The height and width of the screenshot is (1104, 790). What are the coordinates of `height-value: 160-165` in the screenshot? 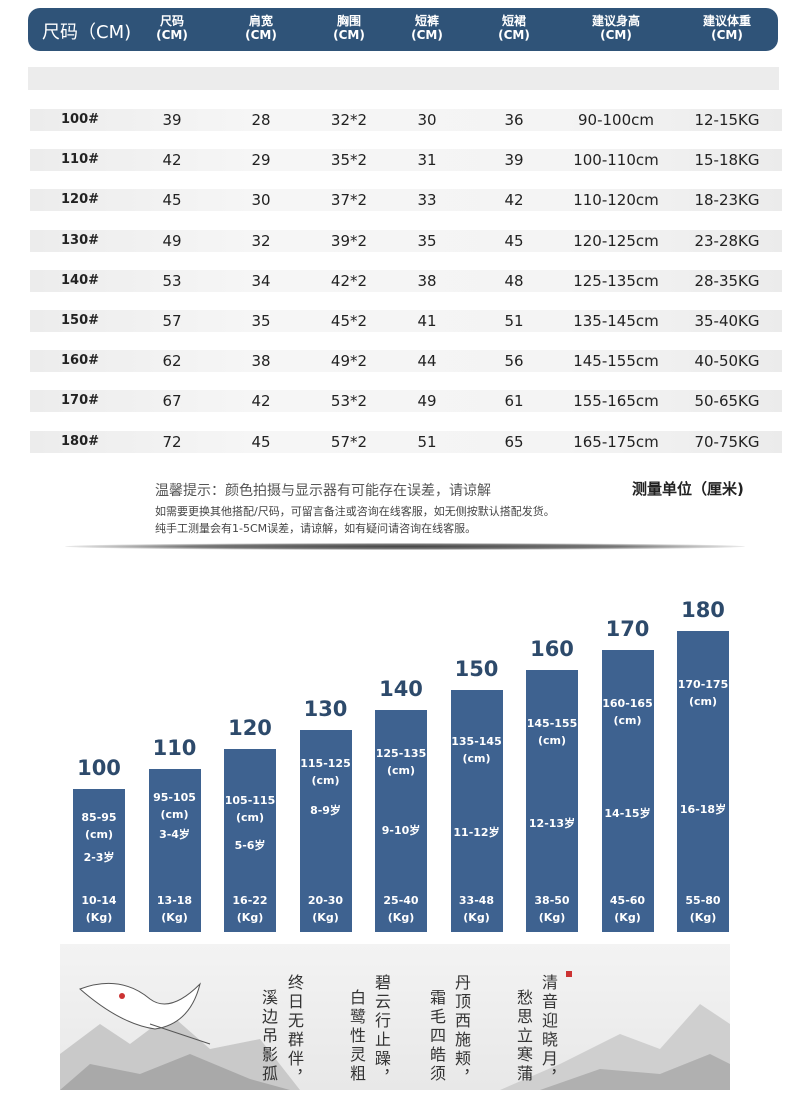 It's located at (627, 704).